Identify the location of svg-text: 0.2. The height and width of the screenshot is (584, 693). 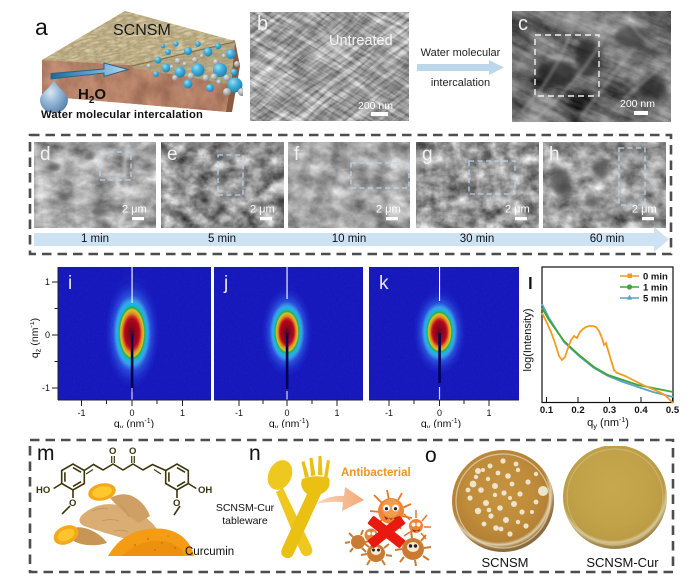
(577, 410).